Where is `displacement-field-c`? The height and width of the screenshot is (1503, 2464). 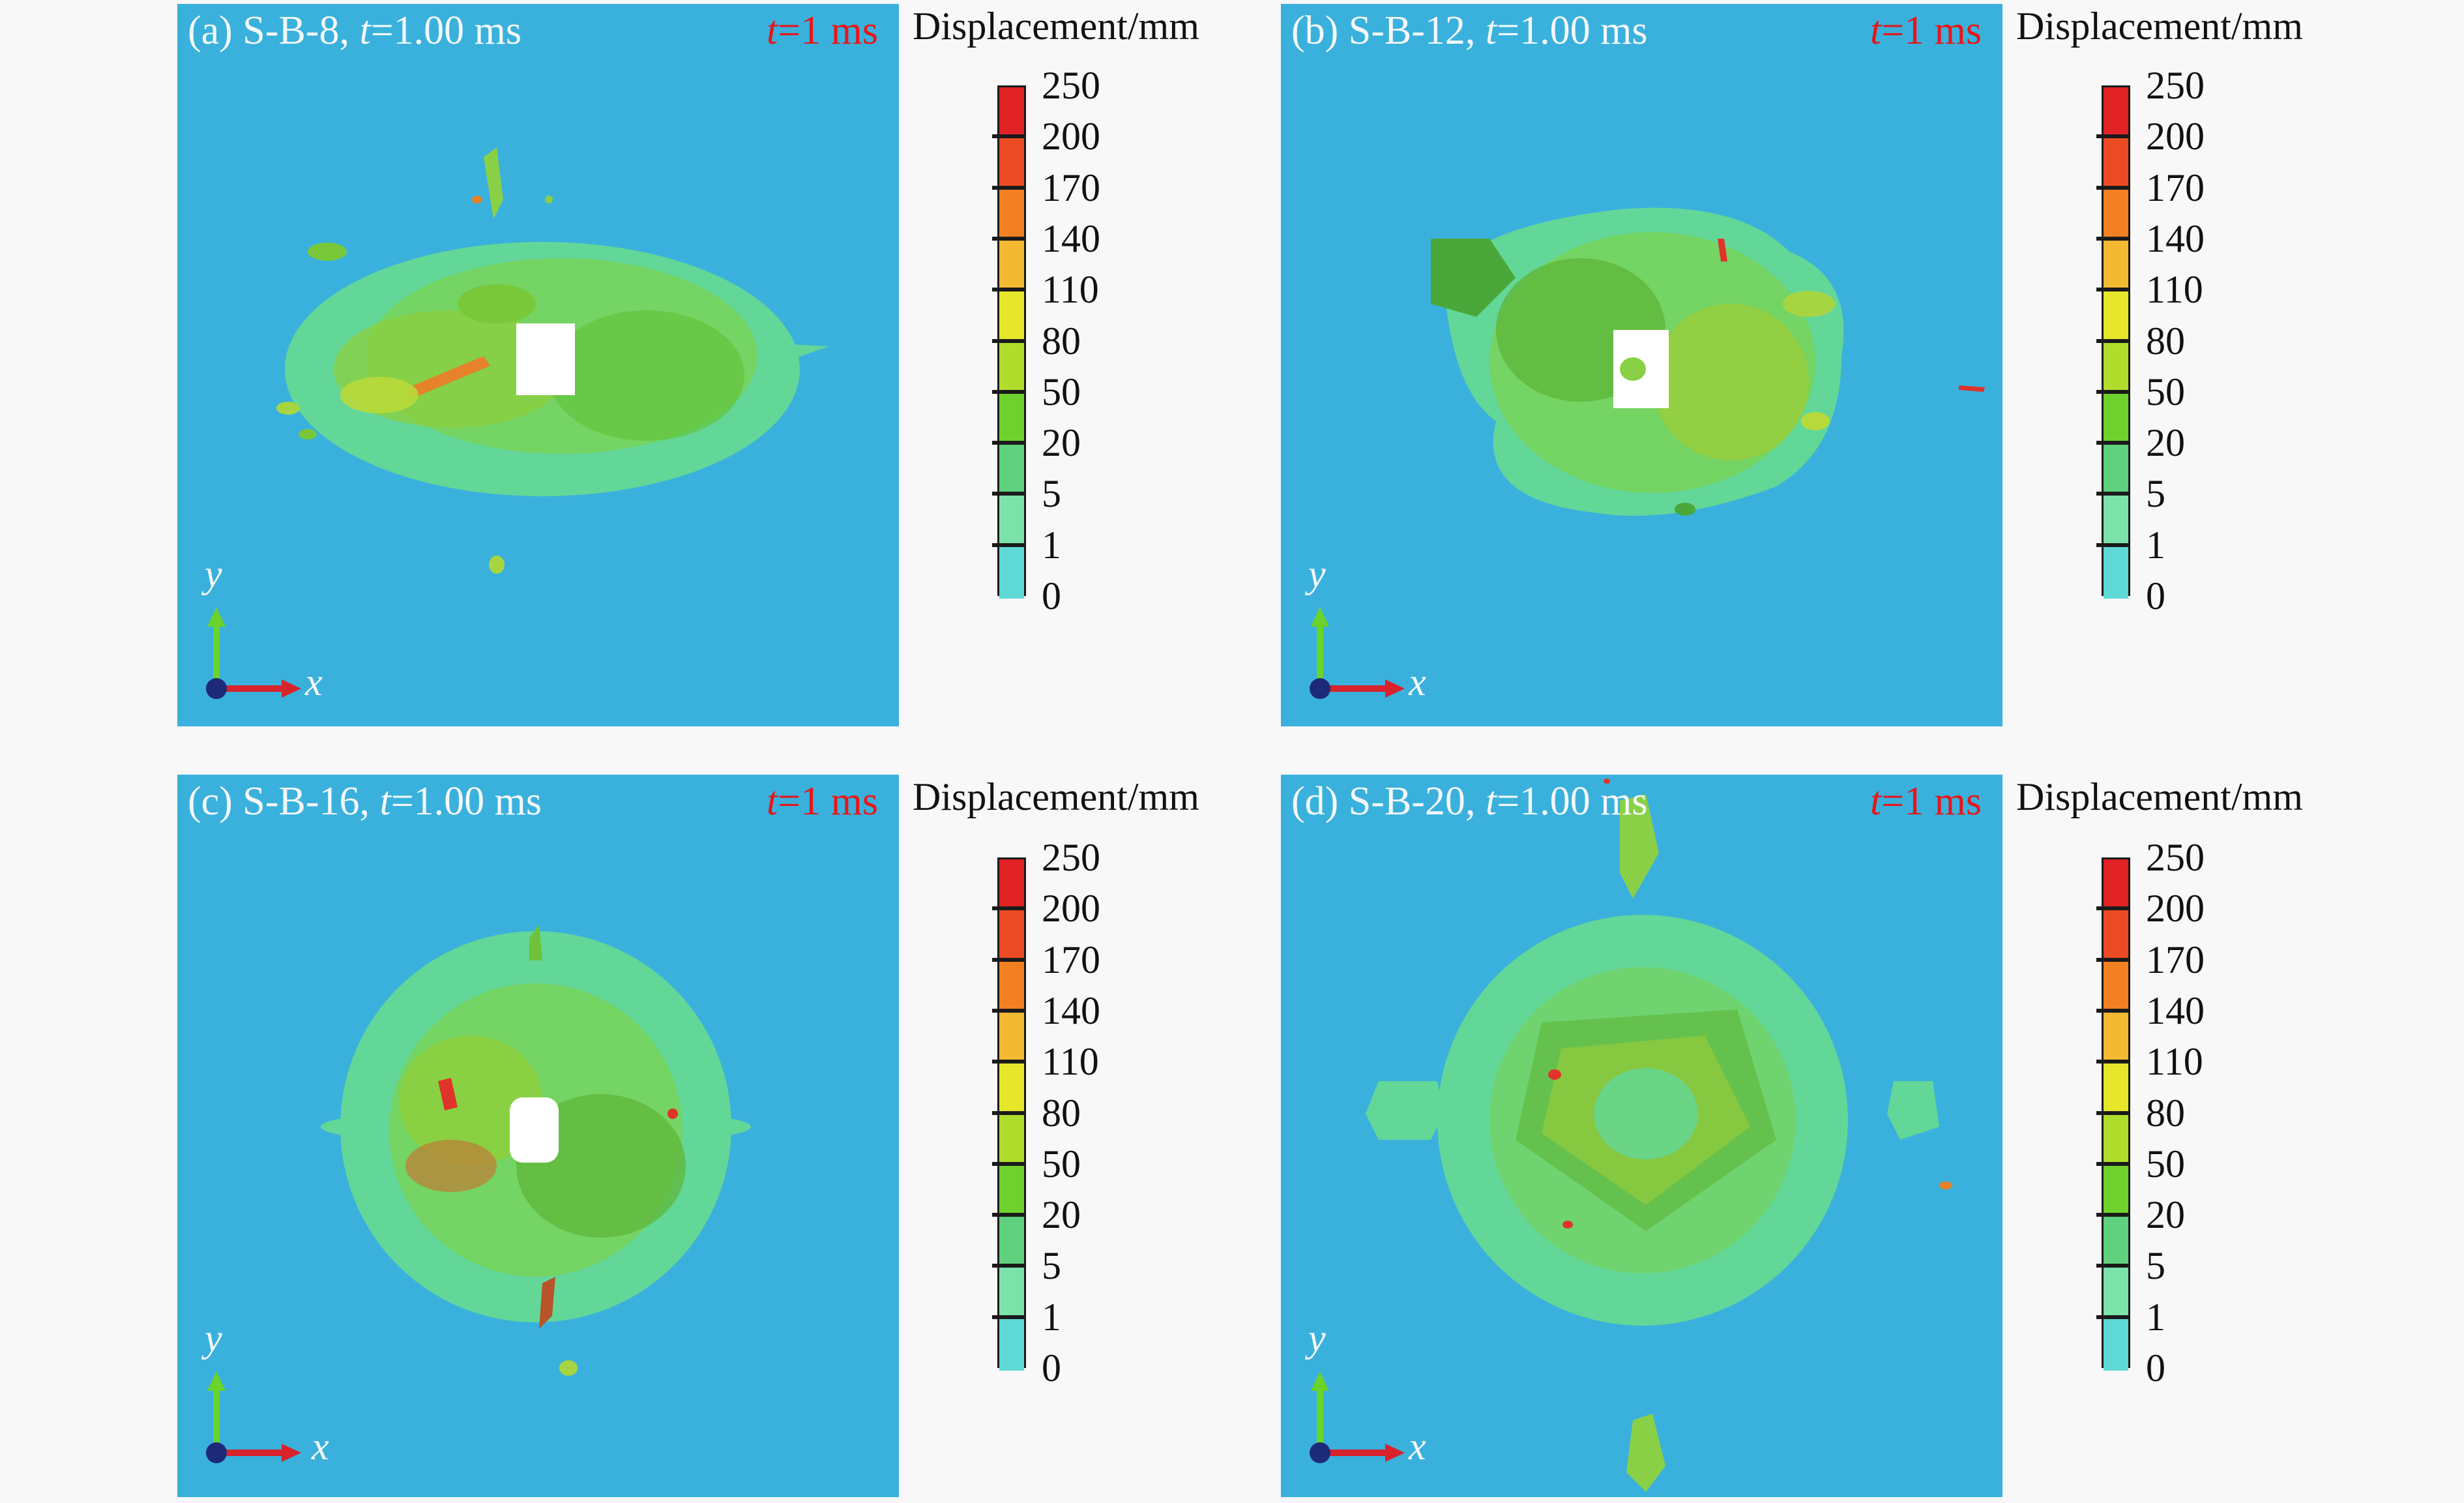 displacement-field-c is located at coordinates (536, 1151).